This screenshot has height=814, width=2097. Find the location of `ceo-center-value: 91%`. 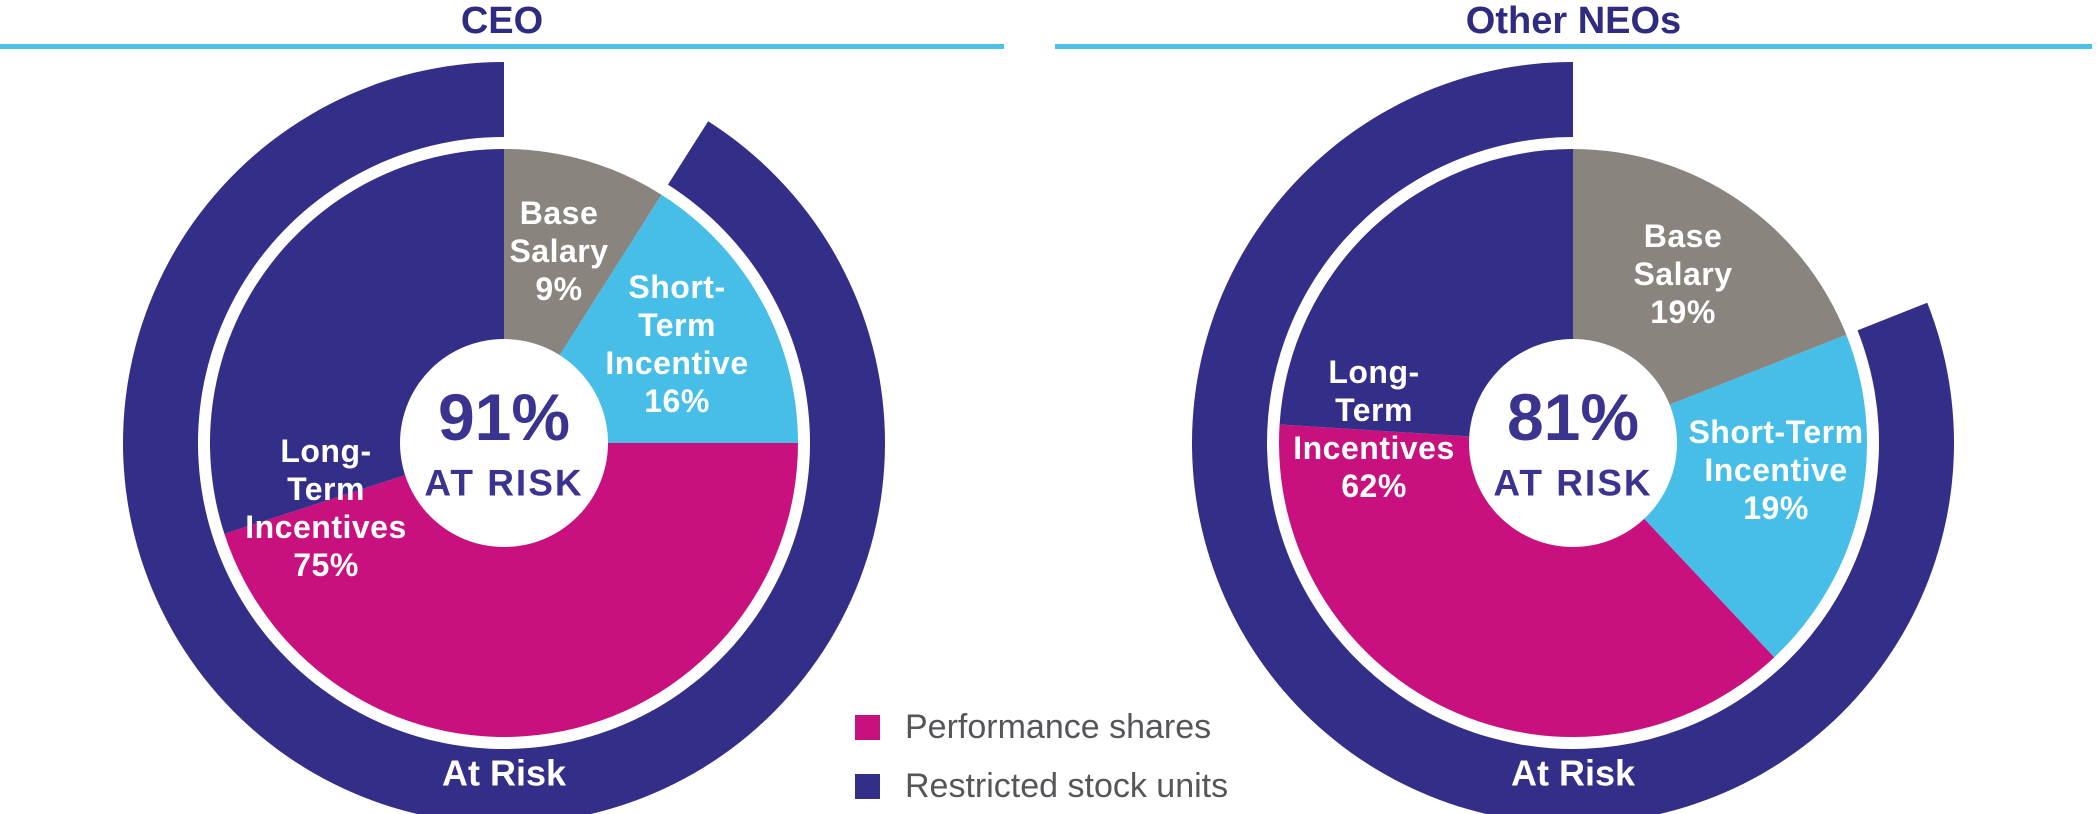

ceo-center-value: 91% is located at coordinates (504, 417).